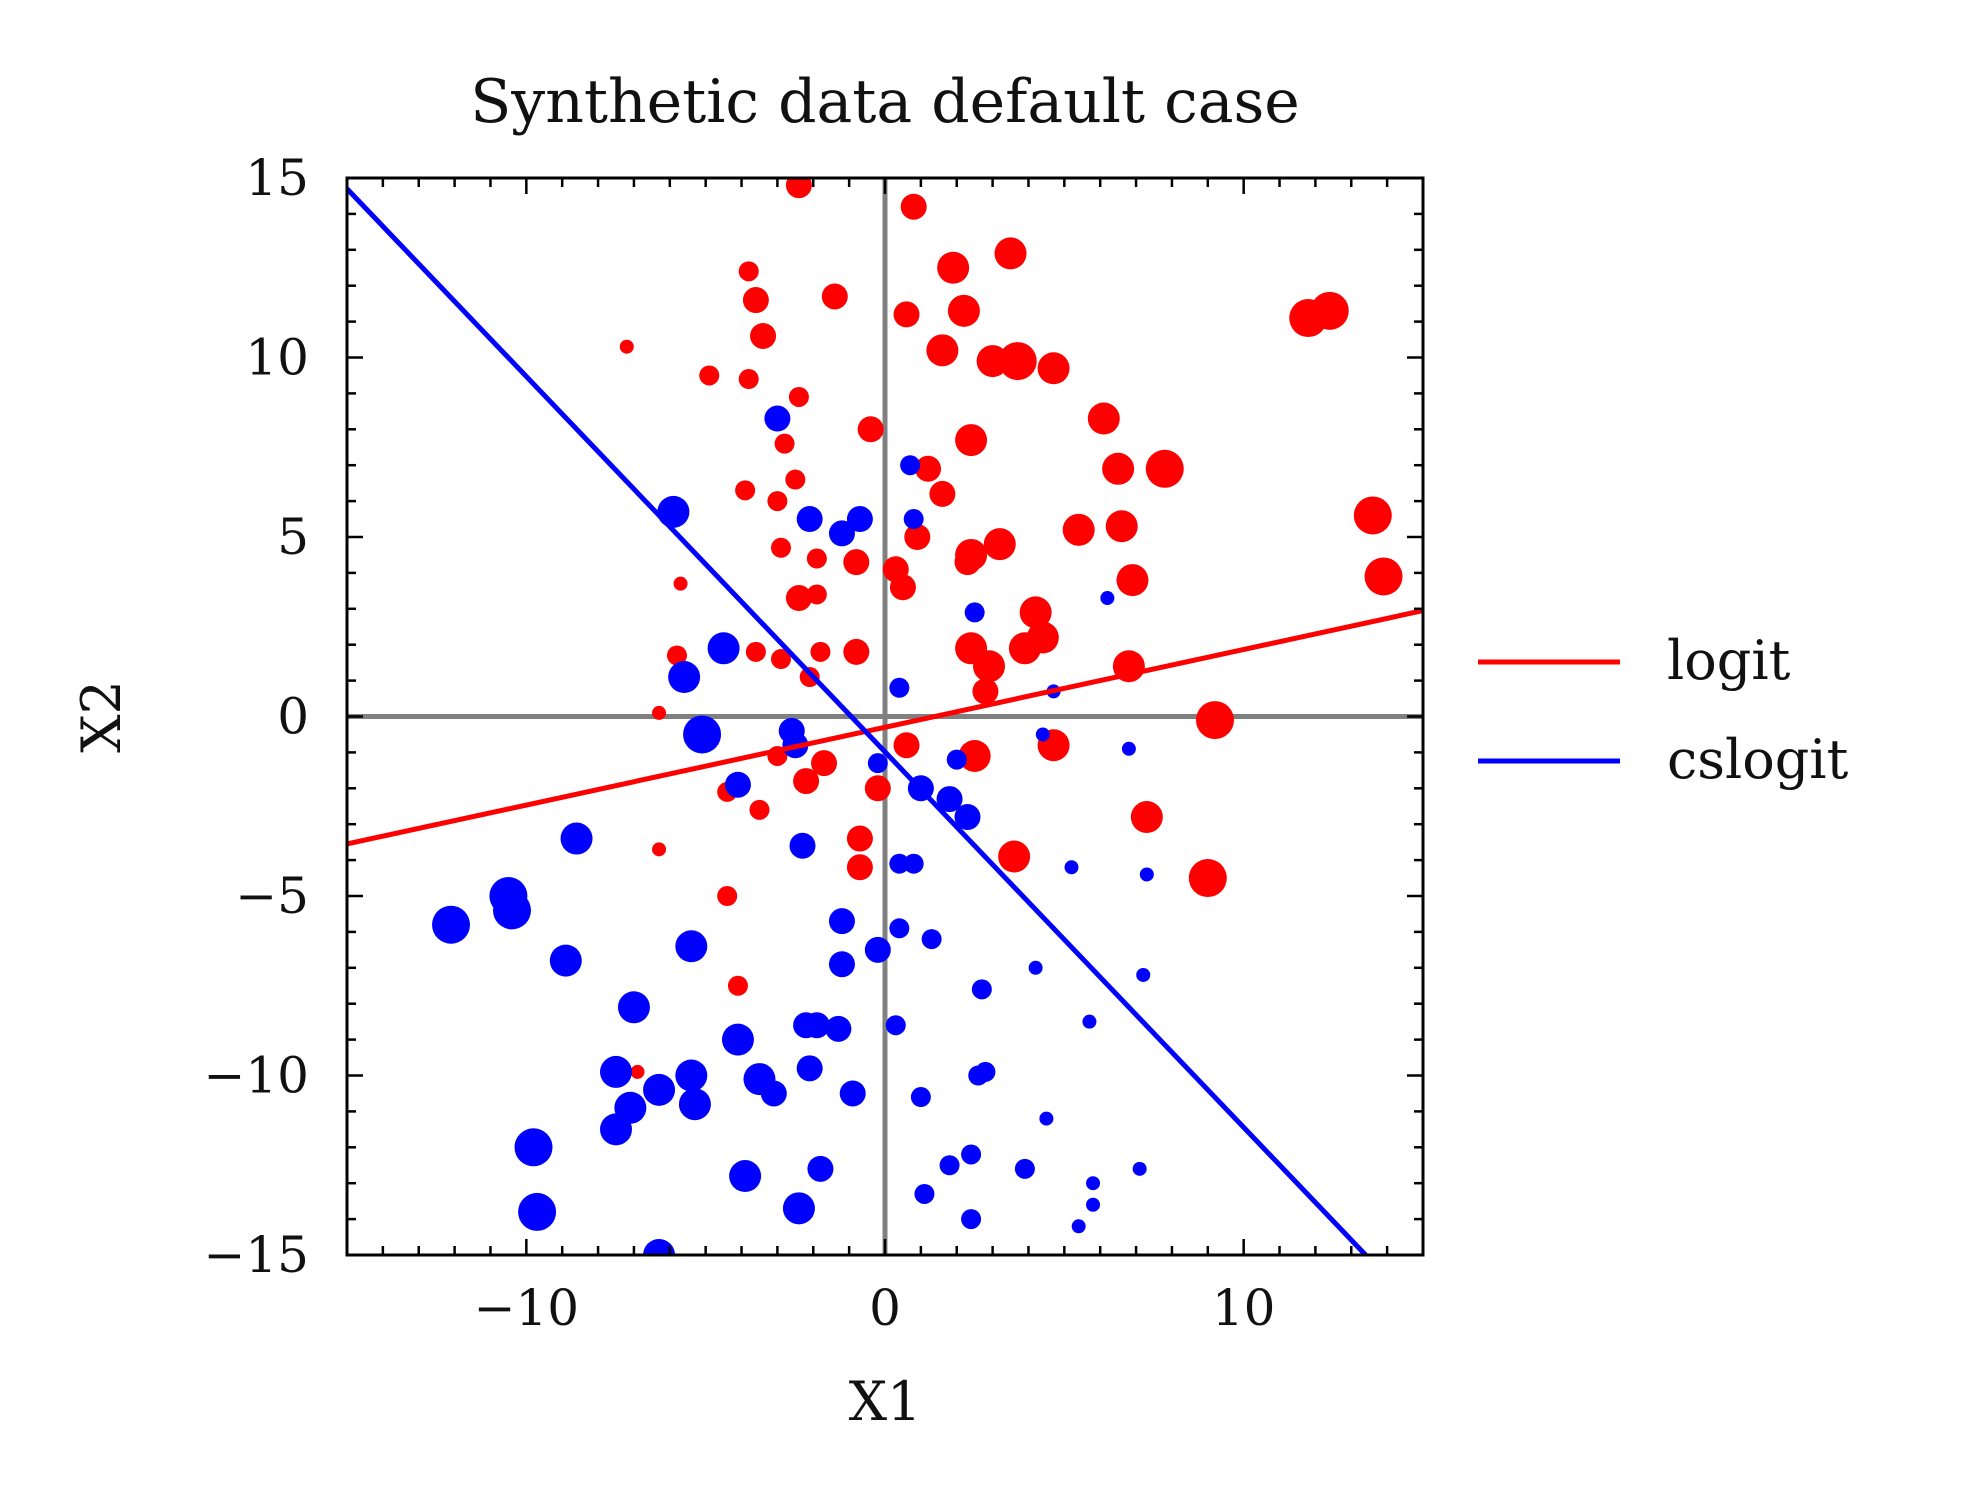 The image size is (1980, 1500). I want to click on y-tick-label: −5, so click(272, 896).